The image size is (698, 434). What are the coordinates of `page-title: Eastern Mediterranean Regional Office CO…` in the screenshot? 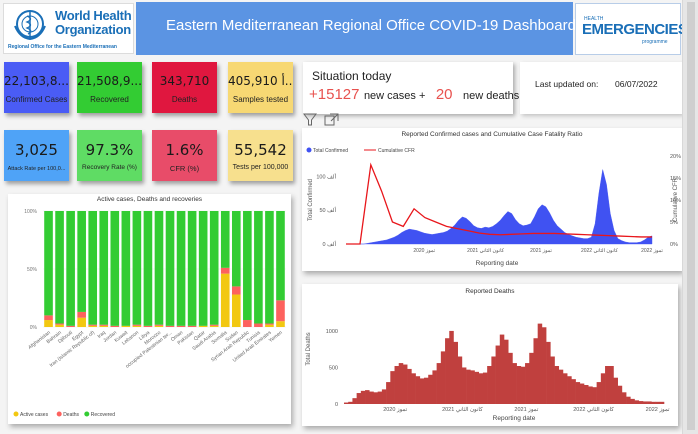 It's located at (371, 25).